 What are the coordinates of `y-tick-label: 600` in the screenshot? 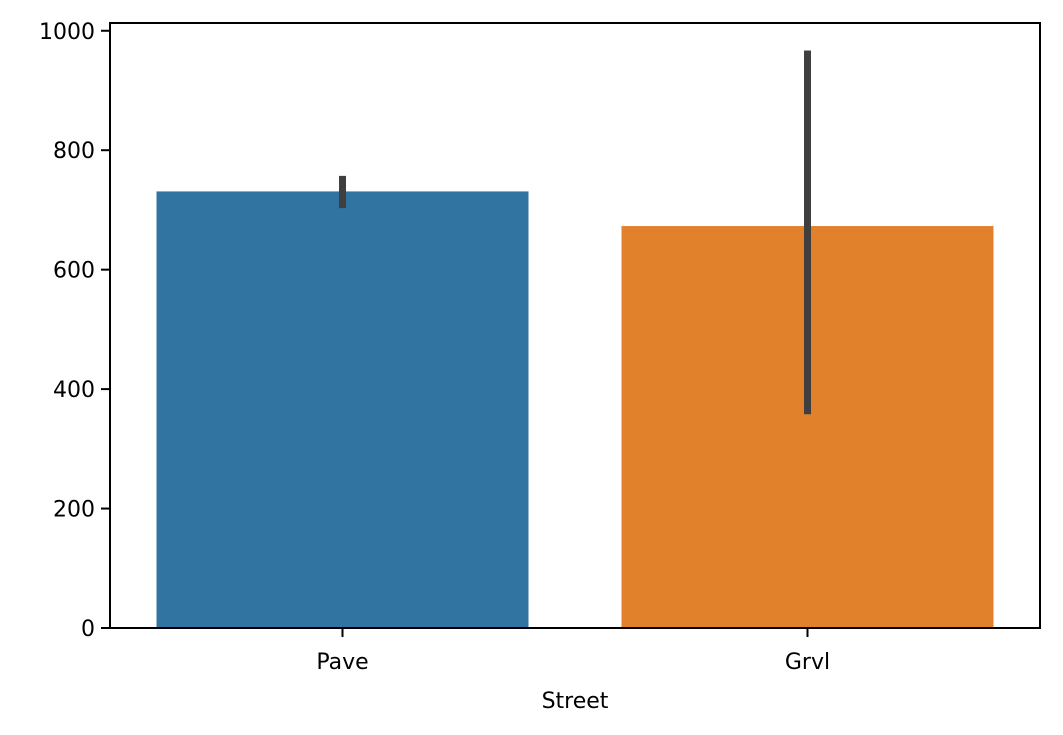 It's located at (74, 271).